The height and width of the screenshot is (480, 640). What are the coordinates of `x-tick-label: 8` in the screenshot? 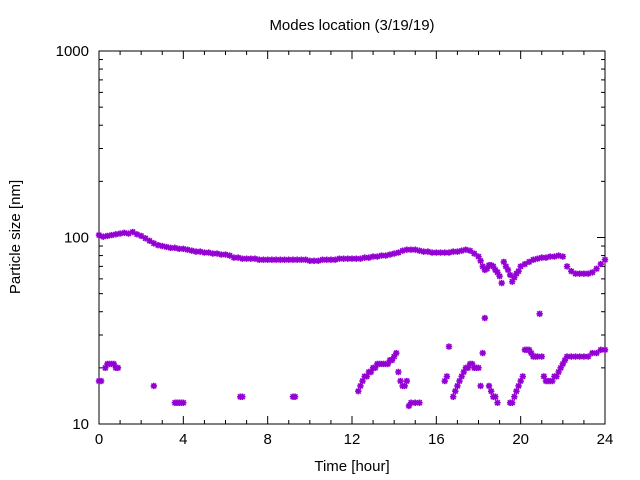 It's located at (267, 439).